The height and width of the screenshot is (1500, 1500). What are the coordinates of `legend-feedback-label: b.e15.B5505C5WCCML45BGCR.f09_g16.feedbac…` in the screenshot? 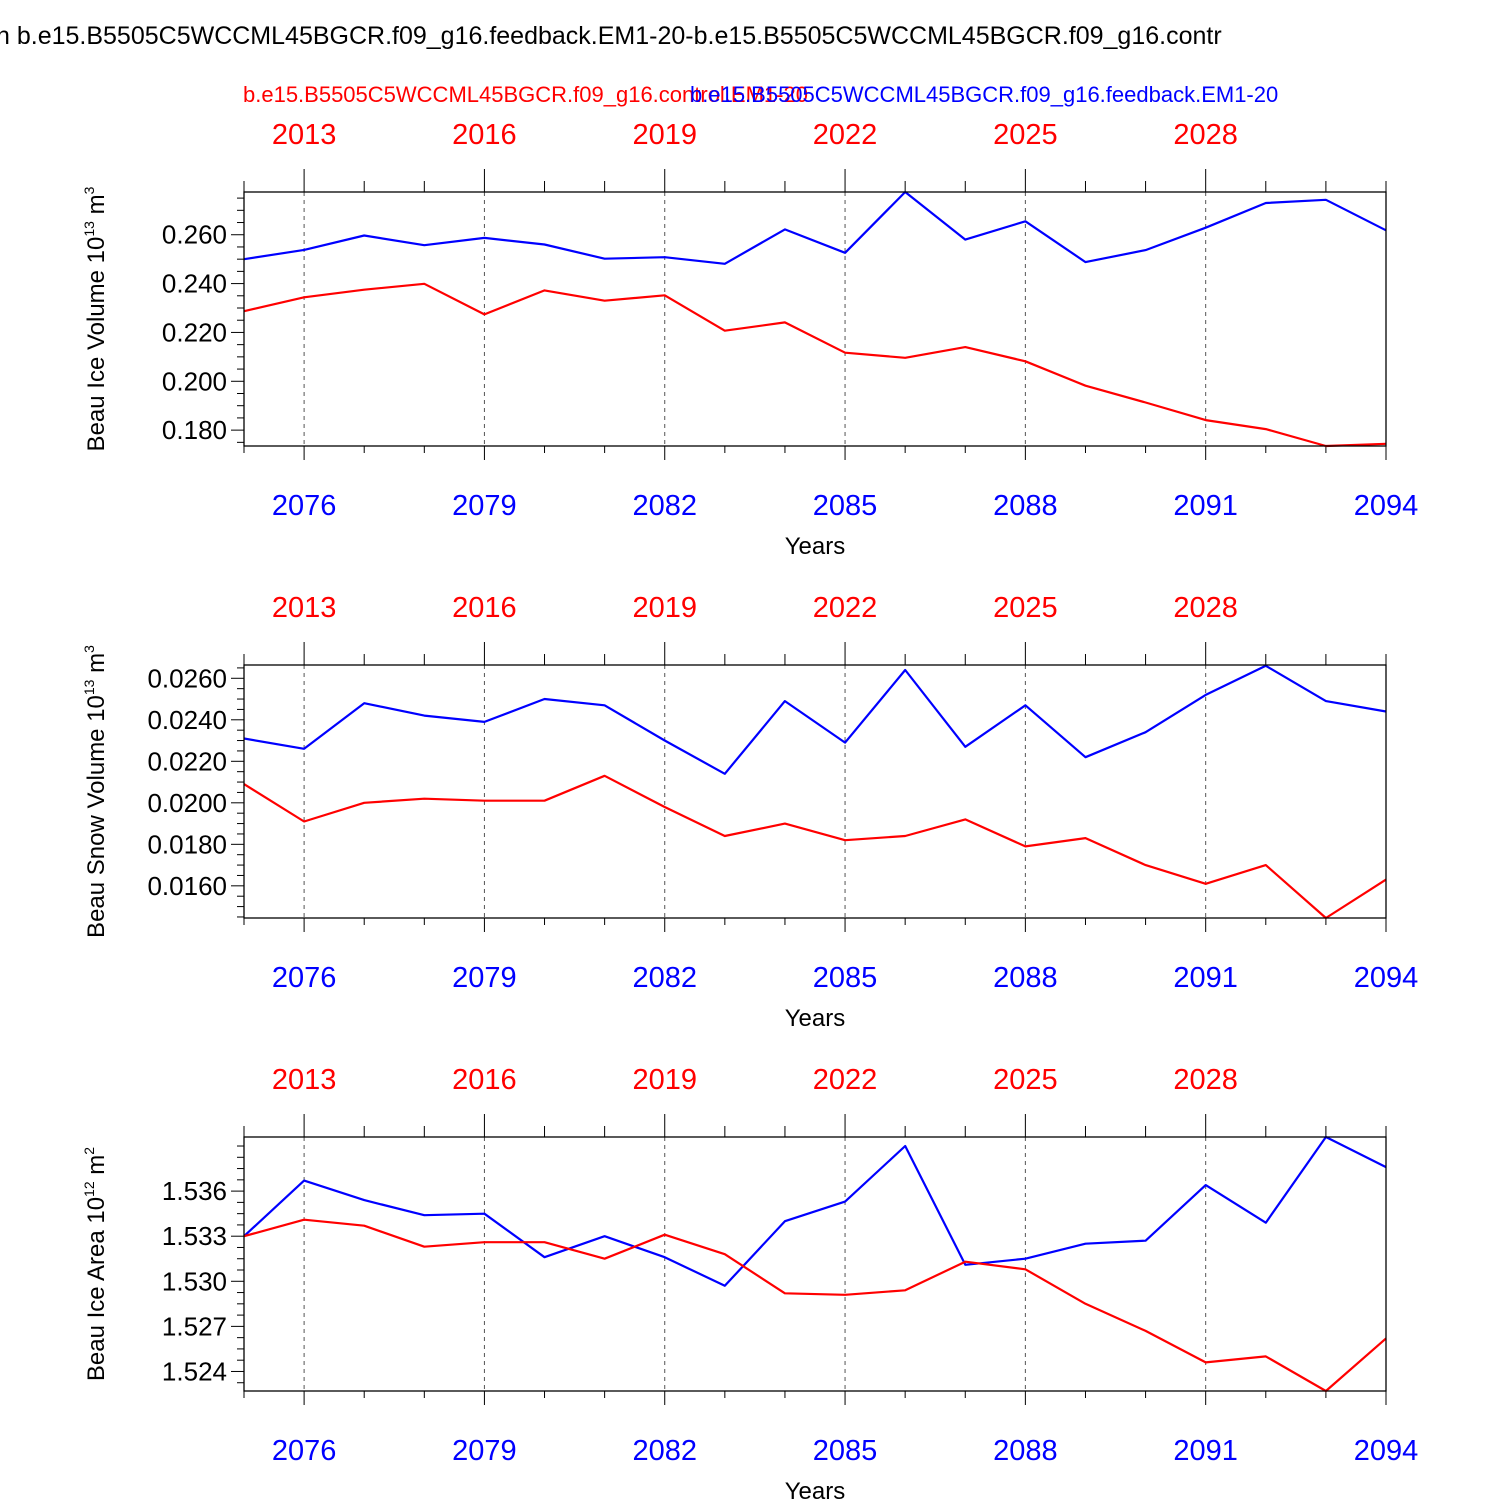 It's located at (984, 94).